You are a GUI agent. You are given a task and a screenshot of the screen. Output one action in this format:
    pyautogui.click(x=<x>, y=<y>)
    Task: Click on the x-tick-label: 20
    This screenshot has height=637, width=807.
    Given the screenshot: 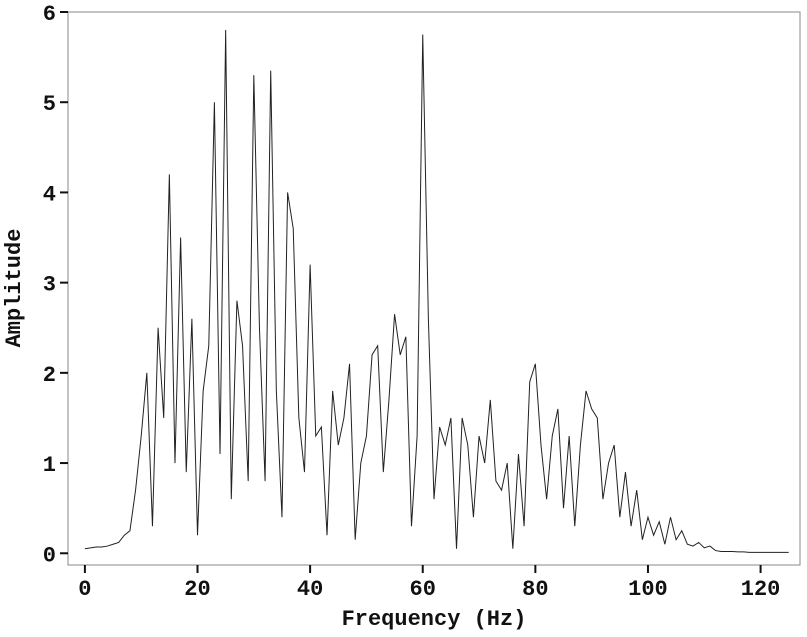 What is the action you would take?
    pyautogui.click(x=197, y=589)
    